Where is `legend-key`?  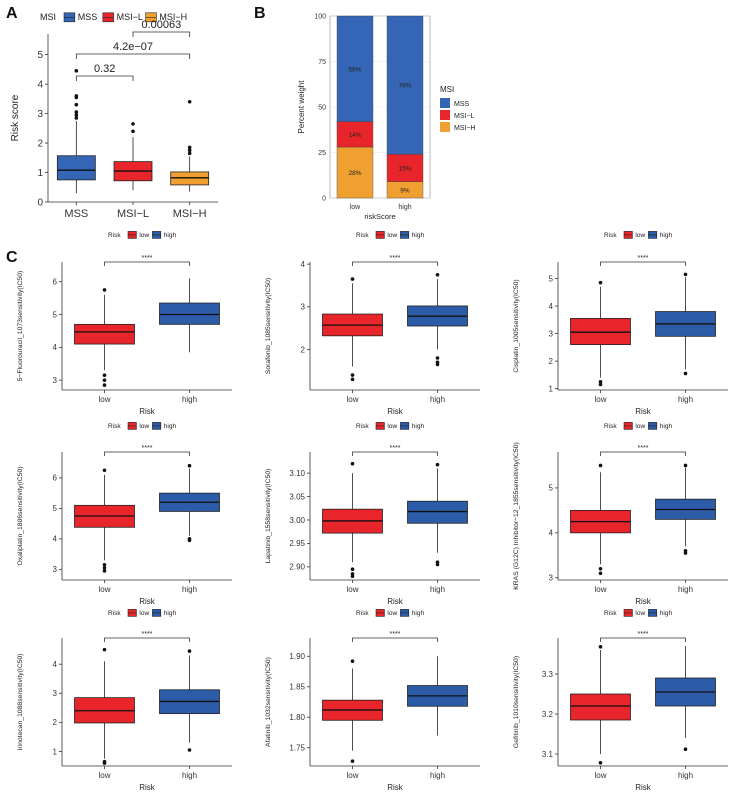 legend-key is located at coordinates (445, 103).